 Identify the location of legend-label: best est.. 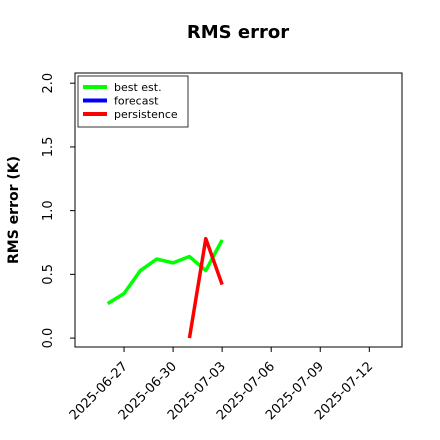
(138, 87).